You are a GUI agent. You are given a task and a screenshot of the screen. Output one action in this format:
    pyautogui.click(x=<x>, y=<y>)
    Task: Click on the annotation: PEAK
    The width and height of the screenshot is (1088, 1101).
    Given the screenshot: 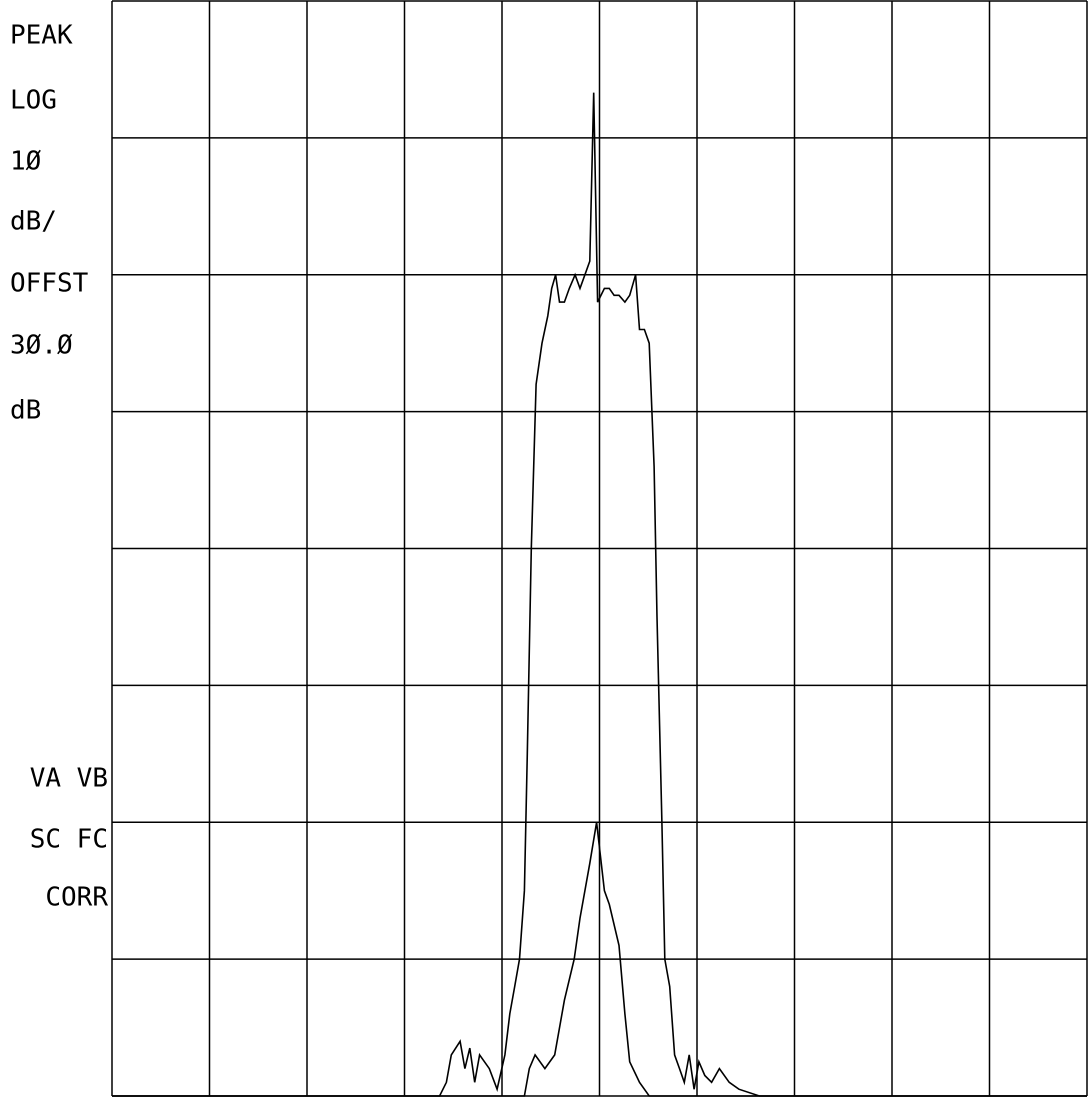 What is the action you would take?
    pyautogui.click(x=41, y=36)
    